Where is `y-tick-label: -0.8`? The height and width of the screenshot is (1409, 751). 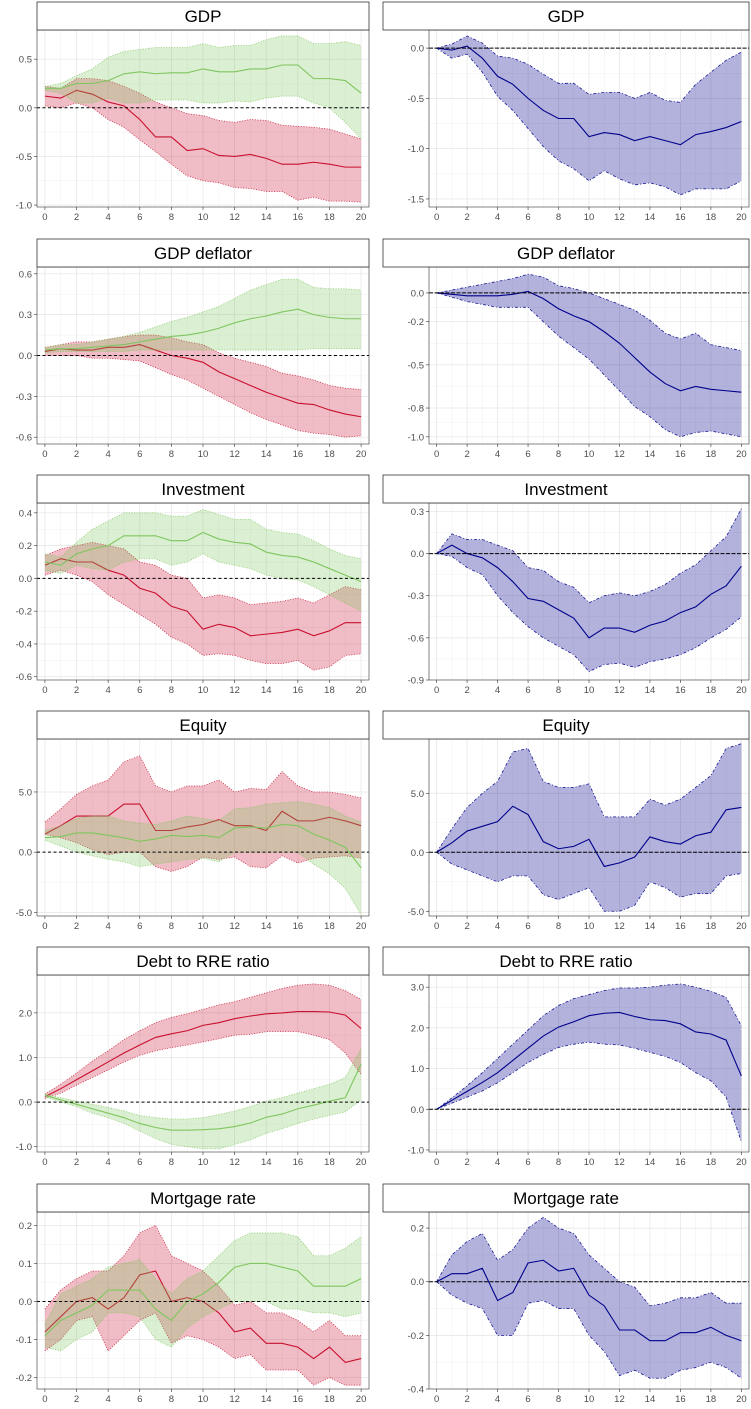 y-tick-label: -0.8 is located at coordinates (416, 409).